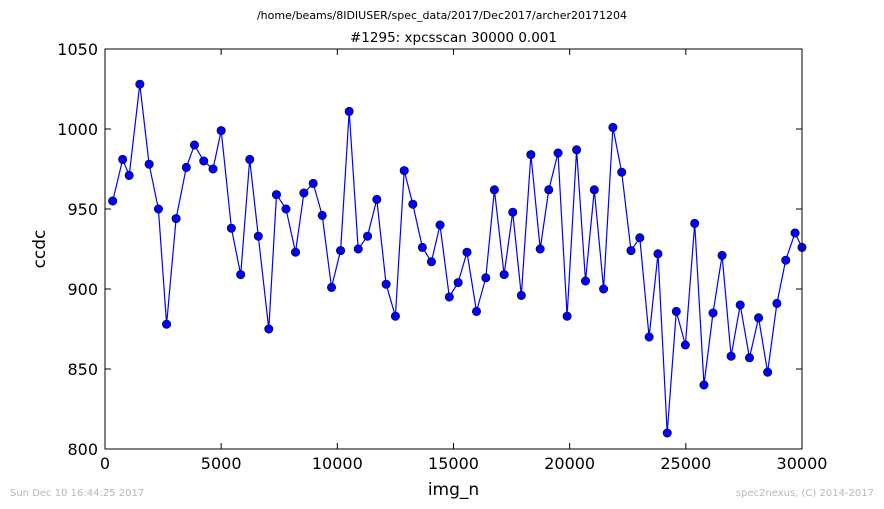 Image resolution: width=884 pixels, height=509 pixels. I want to click on x-tick-label: 25000, so click(685, 463).